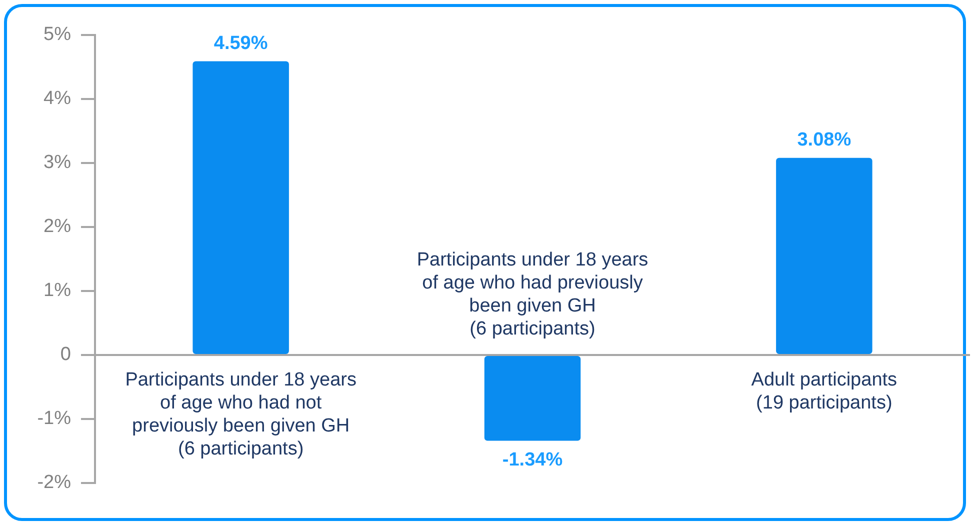  Describe the element at coordinates (824, 140) in the screenshot. I see `data-label: 3.08%` at that location.